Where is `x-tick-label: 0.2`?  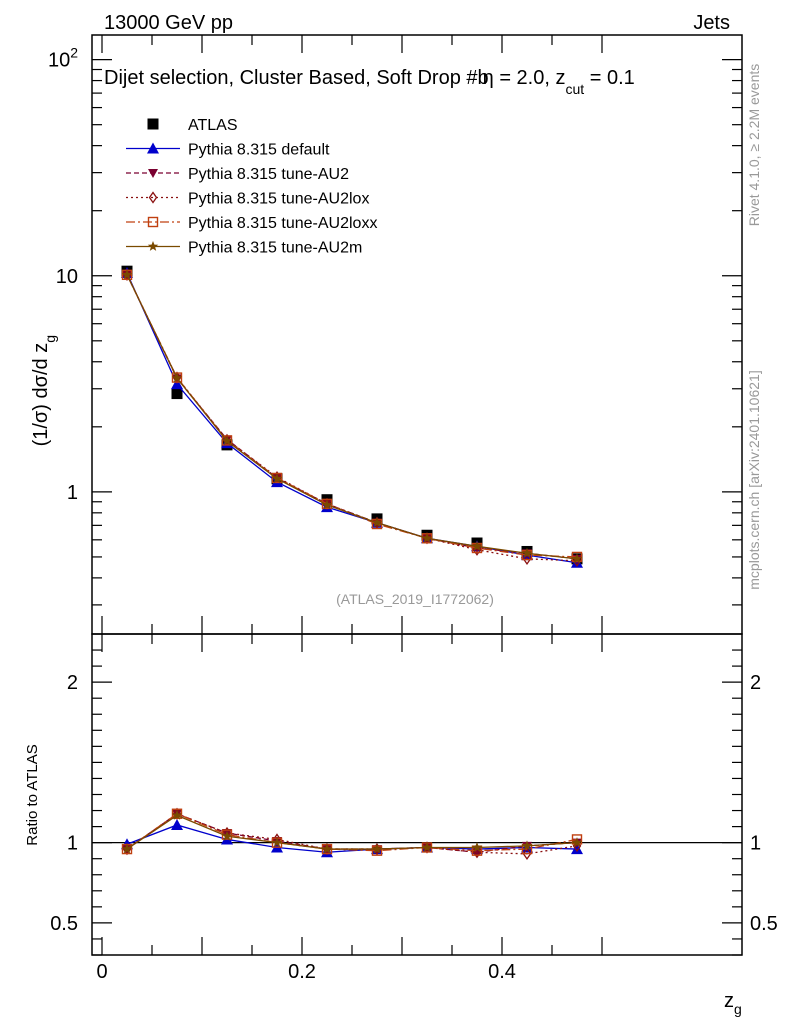 x-tick-label: 0.2 is located at coordinates (302, 972).